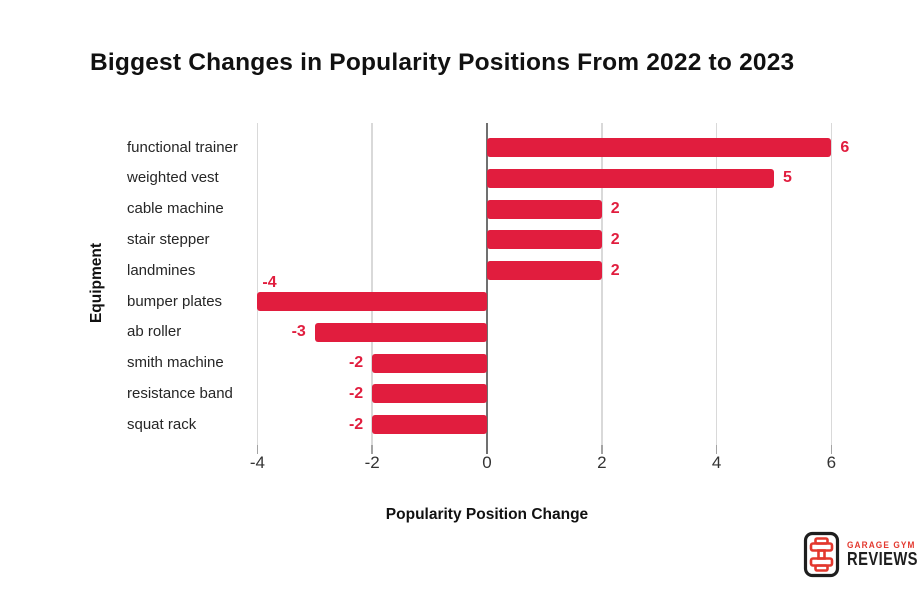 This screenshot has height=590, width=920. Describe the element at coordinates (487, 284) in the screenshot. I see `zero-baseline` at that location.